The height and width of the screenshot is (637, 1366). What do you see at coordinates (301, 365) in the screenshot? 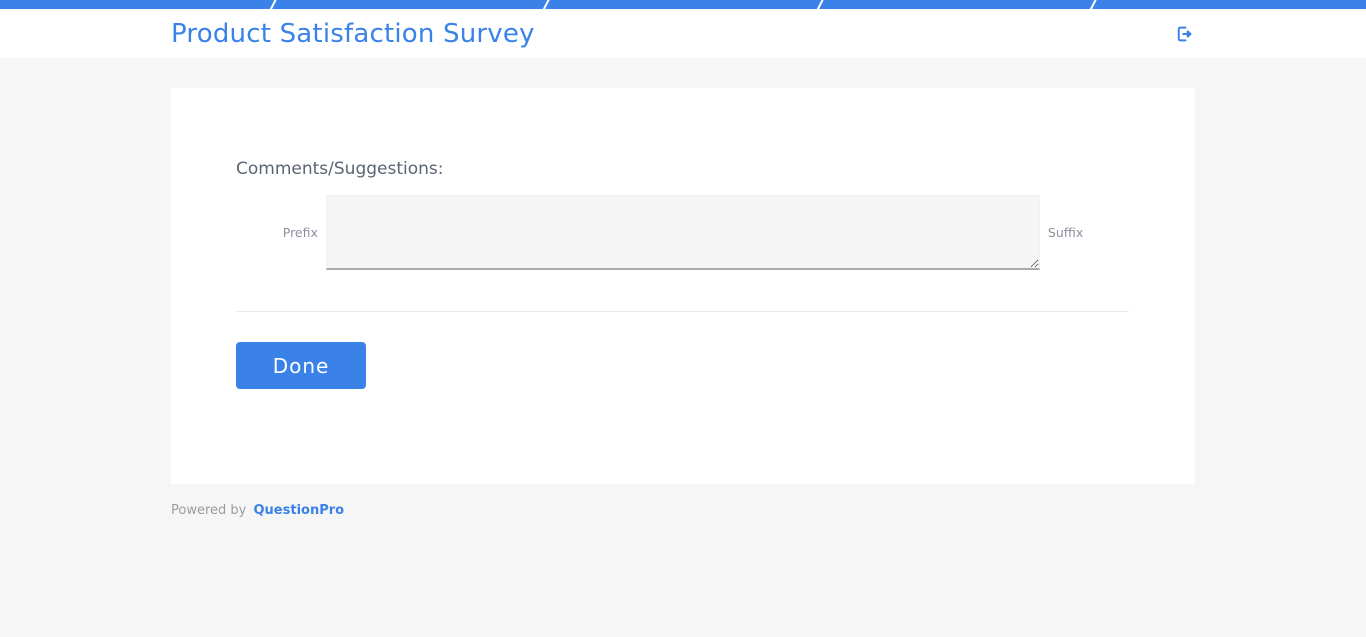
I see `done-button: Done` at bounding box center [301, 365].